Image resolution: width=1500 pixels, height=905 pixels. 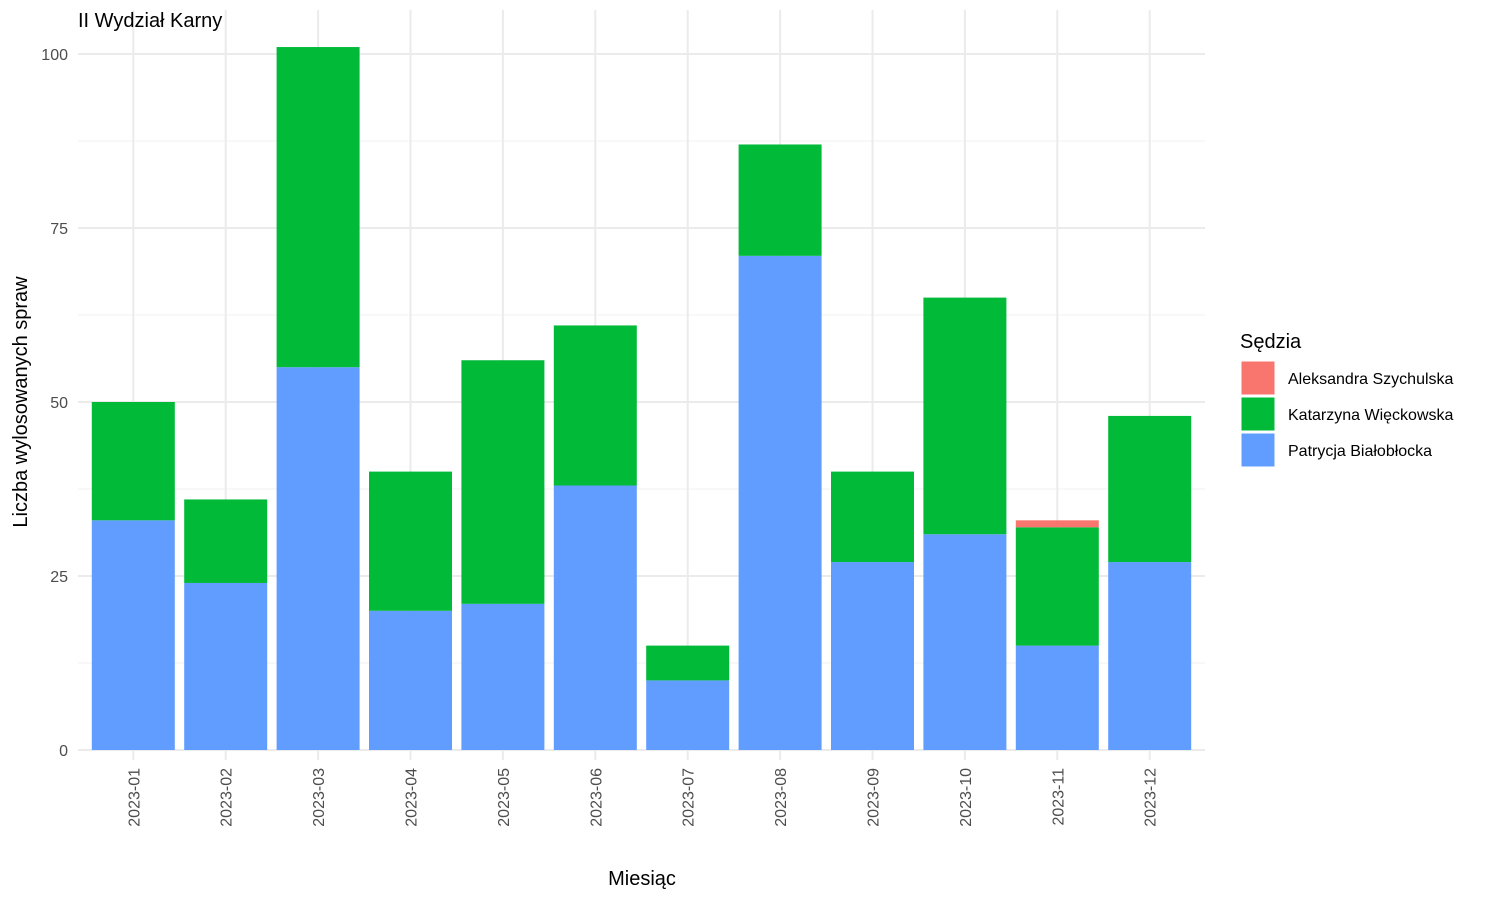 What do you see at coordinates (966, 797) in the screenshot?
I see `x-tick-label: 2023-10` at bounding box center [966, 797].